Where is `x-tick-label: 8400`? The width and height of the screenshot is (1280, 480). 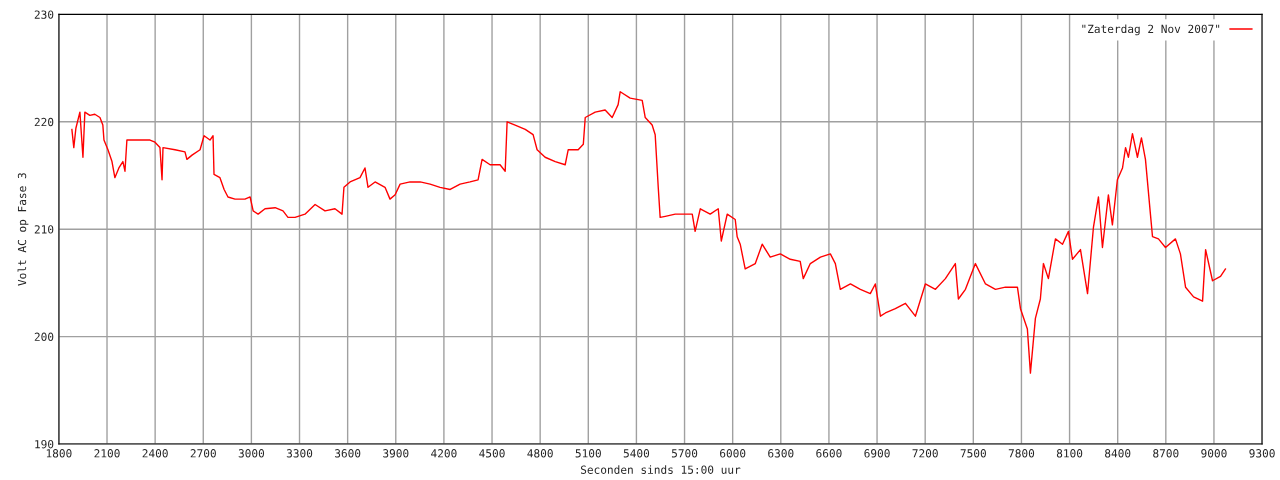
x-tick-label: 8400 is located at coordinates (1118, 453).